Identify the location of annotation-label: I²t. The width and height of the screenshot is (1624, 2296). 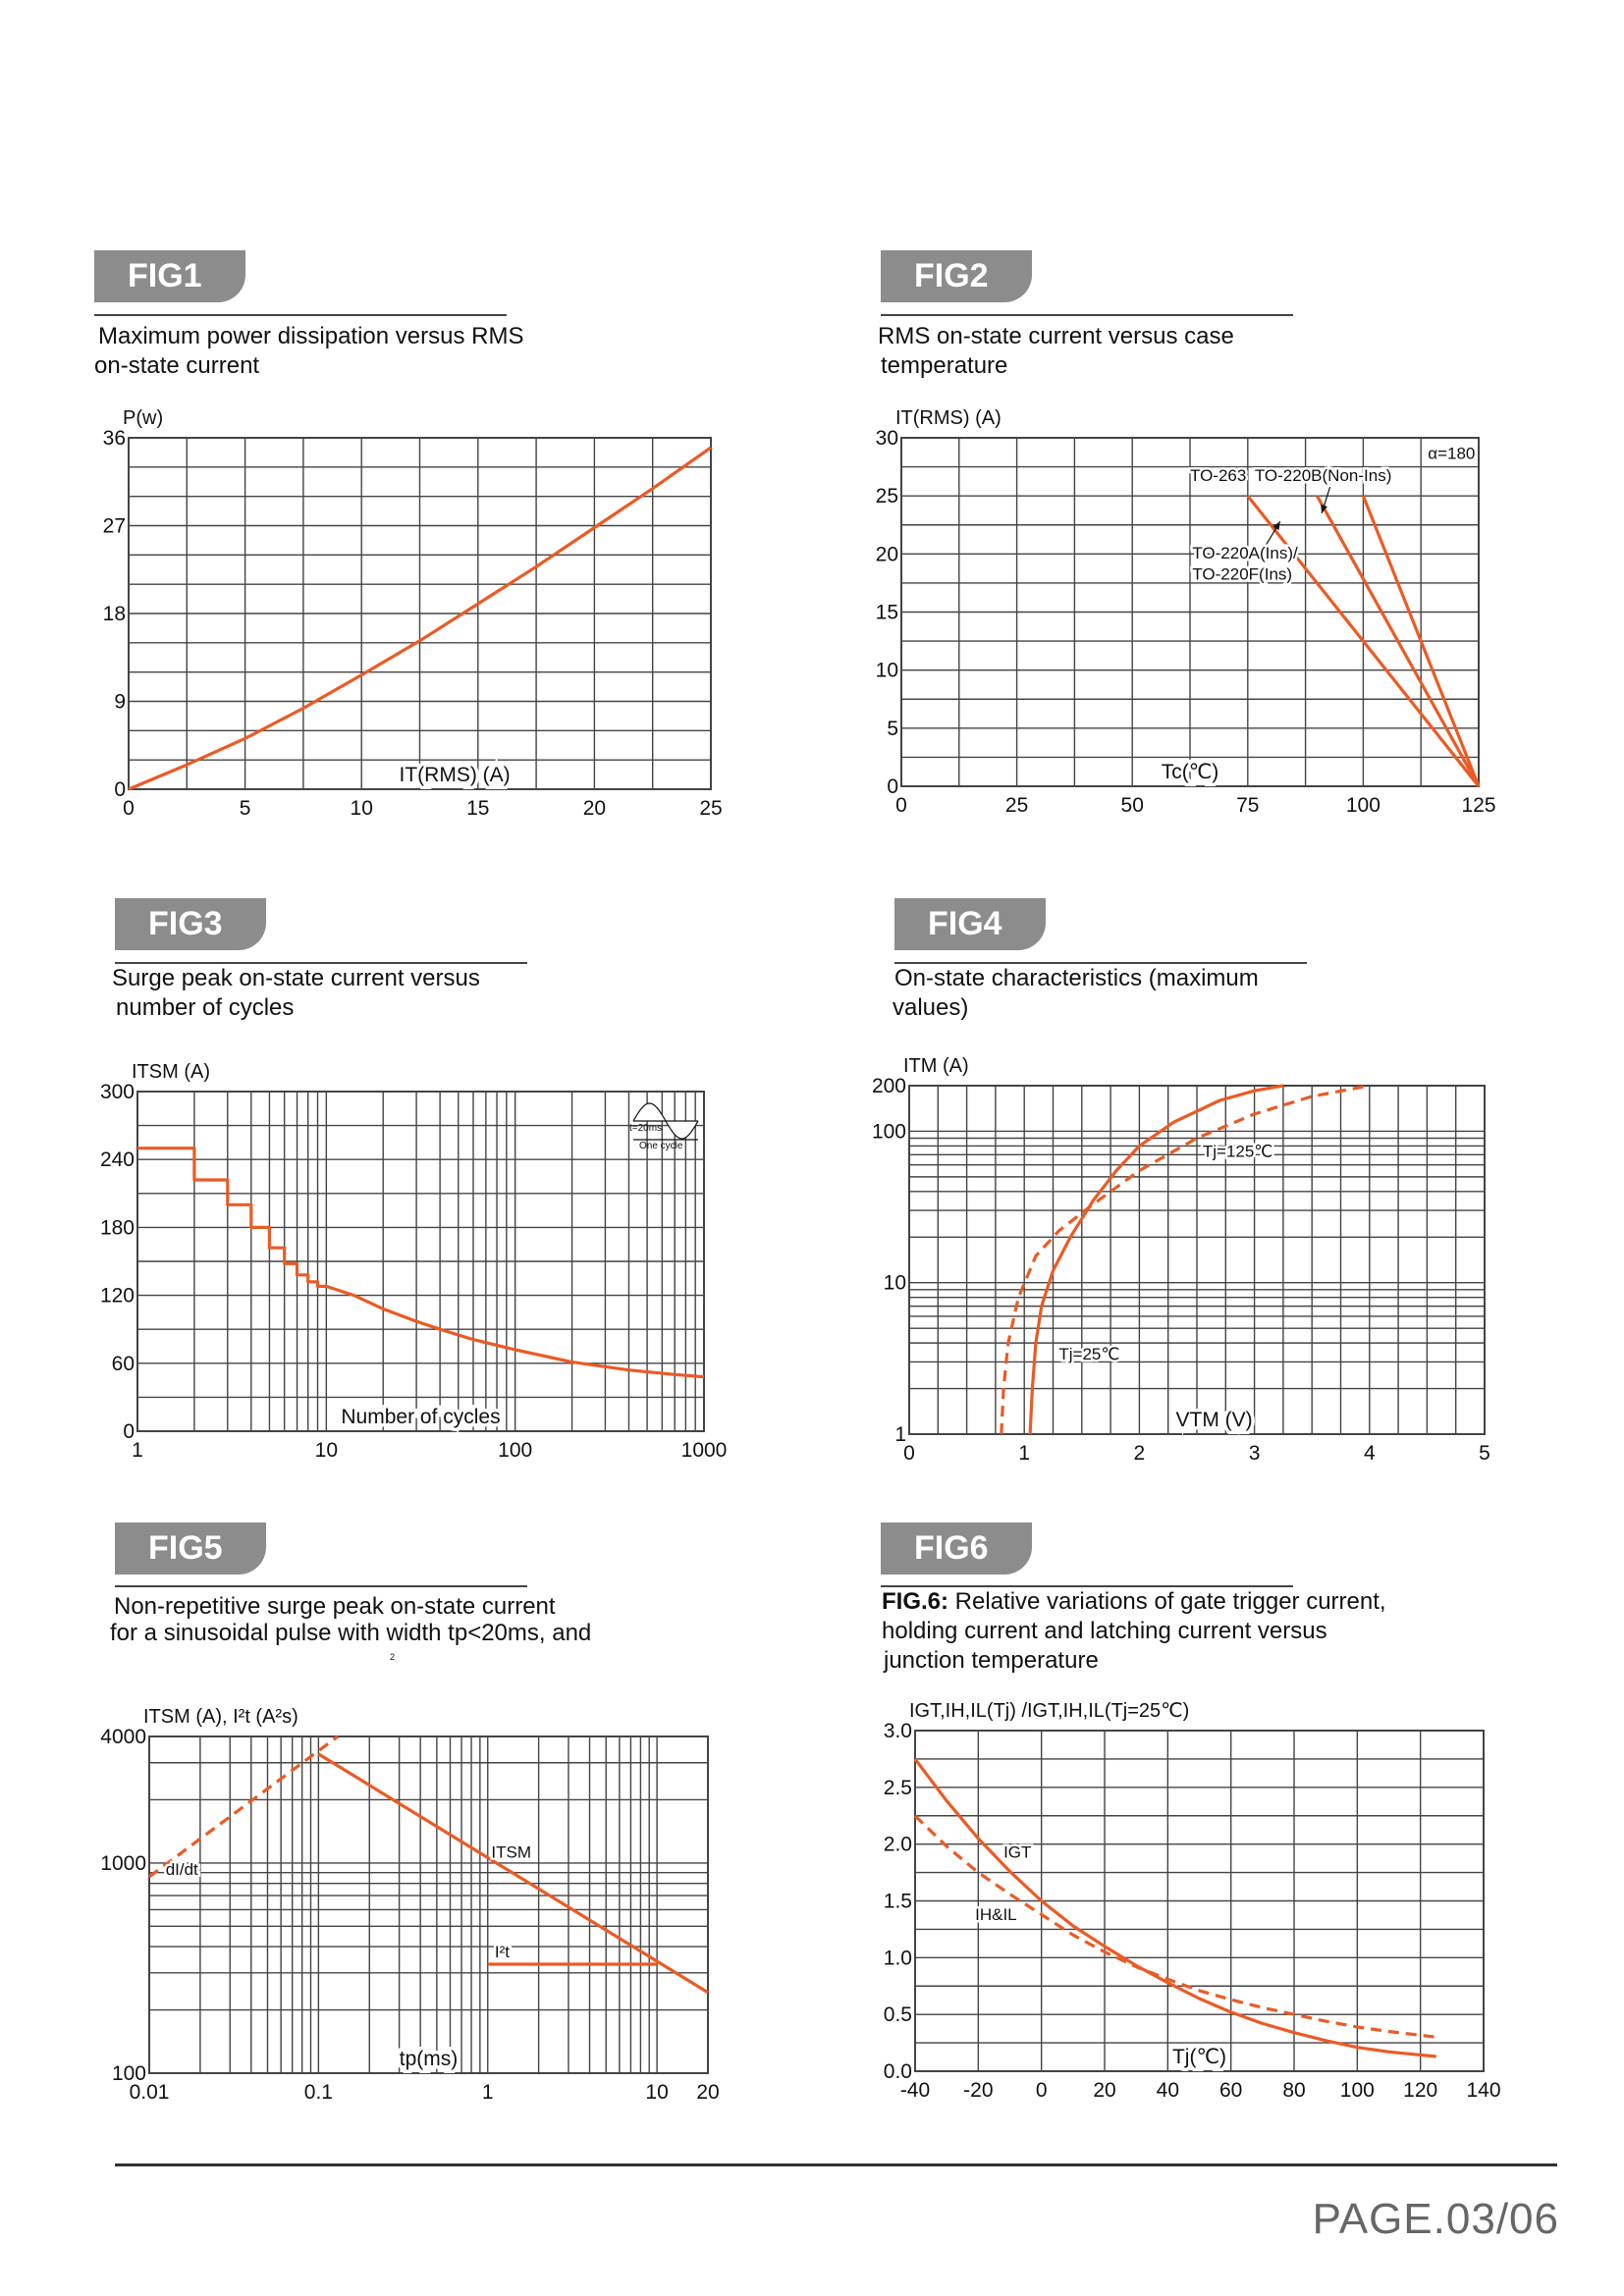
(502, 1952).